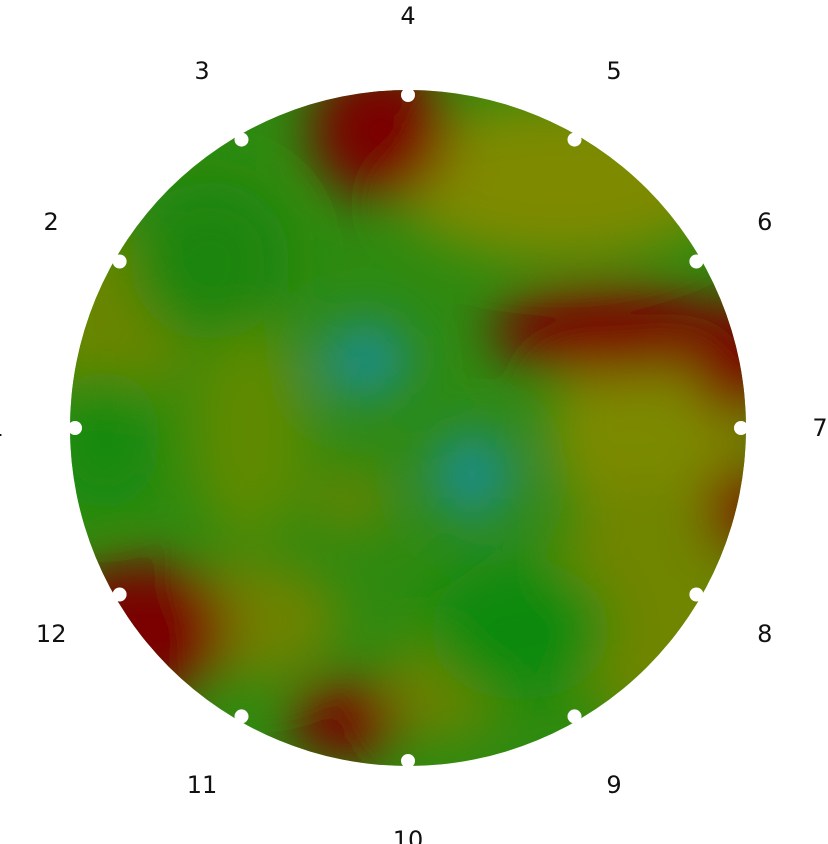  Describe the element at coordinates (407, 16) in the screenshot. I see `electrode-label-4: 4` at that location.